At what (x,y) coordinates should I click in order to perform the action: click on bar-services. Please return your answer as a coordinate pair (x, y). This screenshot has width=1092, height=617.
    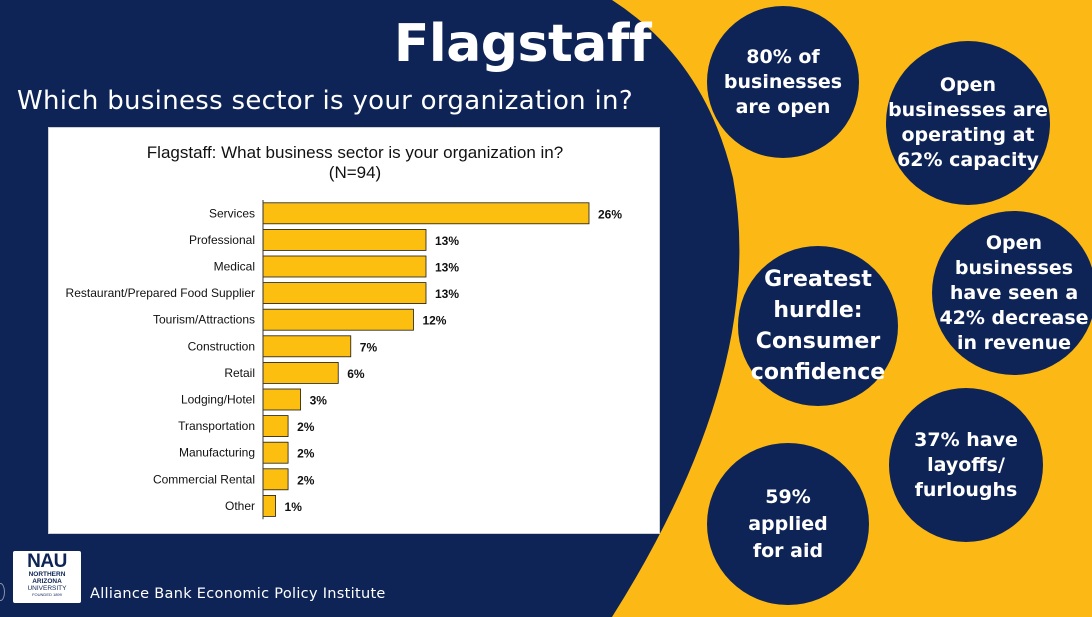
    Looking at the image, I should click on (426, 213).